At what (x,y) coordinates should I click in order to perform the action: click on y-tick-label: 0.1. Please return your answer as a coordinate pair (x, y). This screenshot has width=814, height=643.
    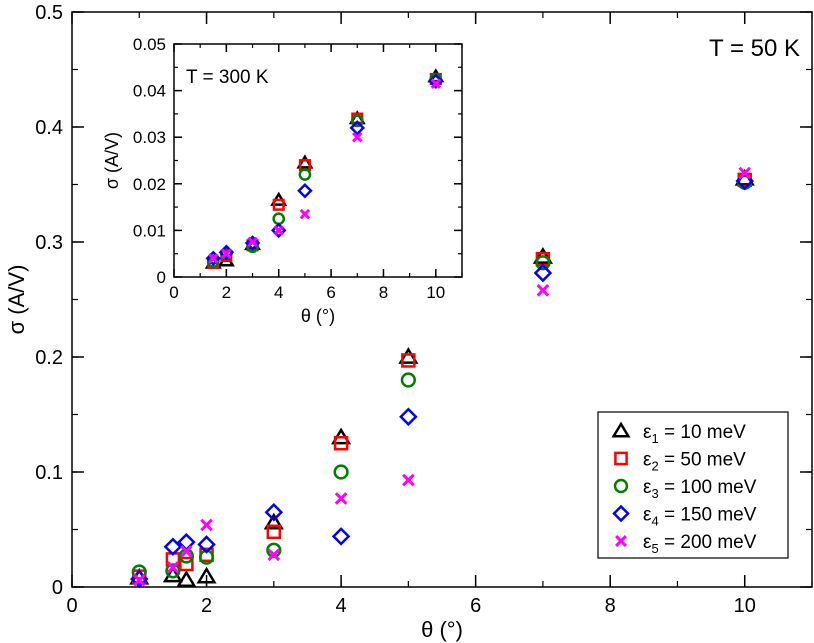
    Looking at the image, I should click on (49, 473).